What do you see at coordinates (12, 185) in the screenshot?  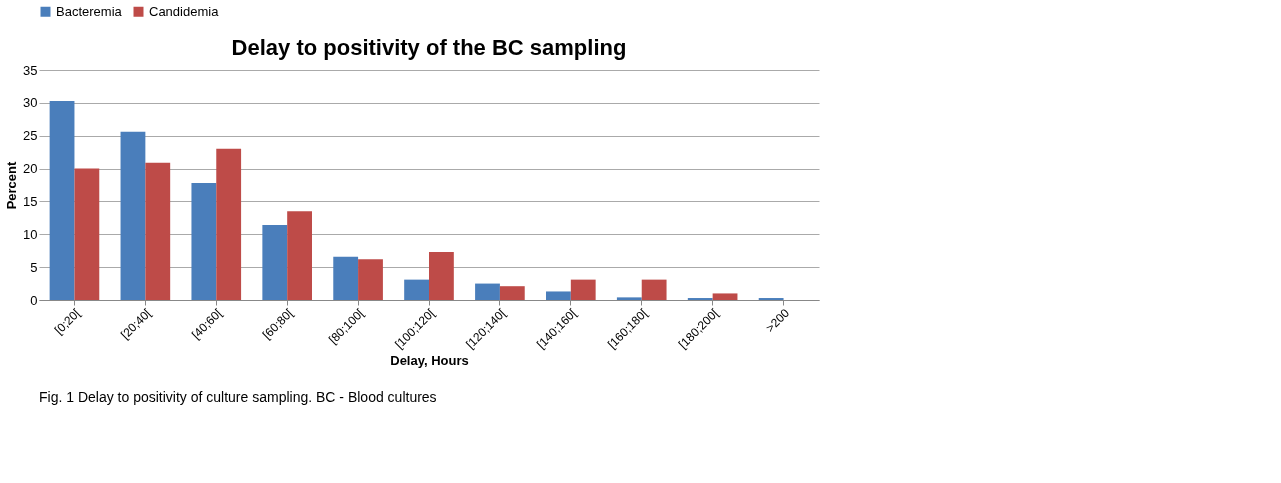 I see `y-axis-title: Percent` at bounding box center [12, 185].